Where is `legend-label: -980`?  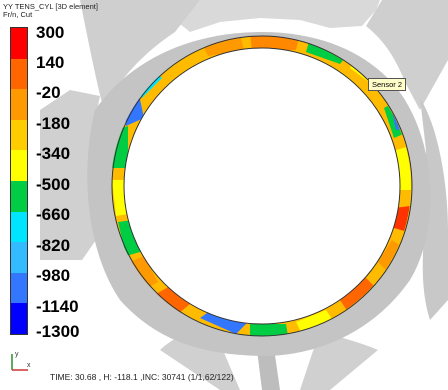
legend-label: -980 is located at coordinates (53, 275).